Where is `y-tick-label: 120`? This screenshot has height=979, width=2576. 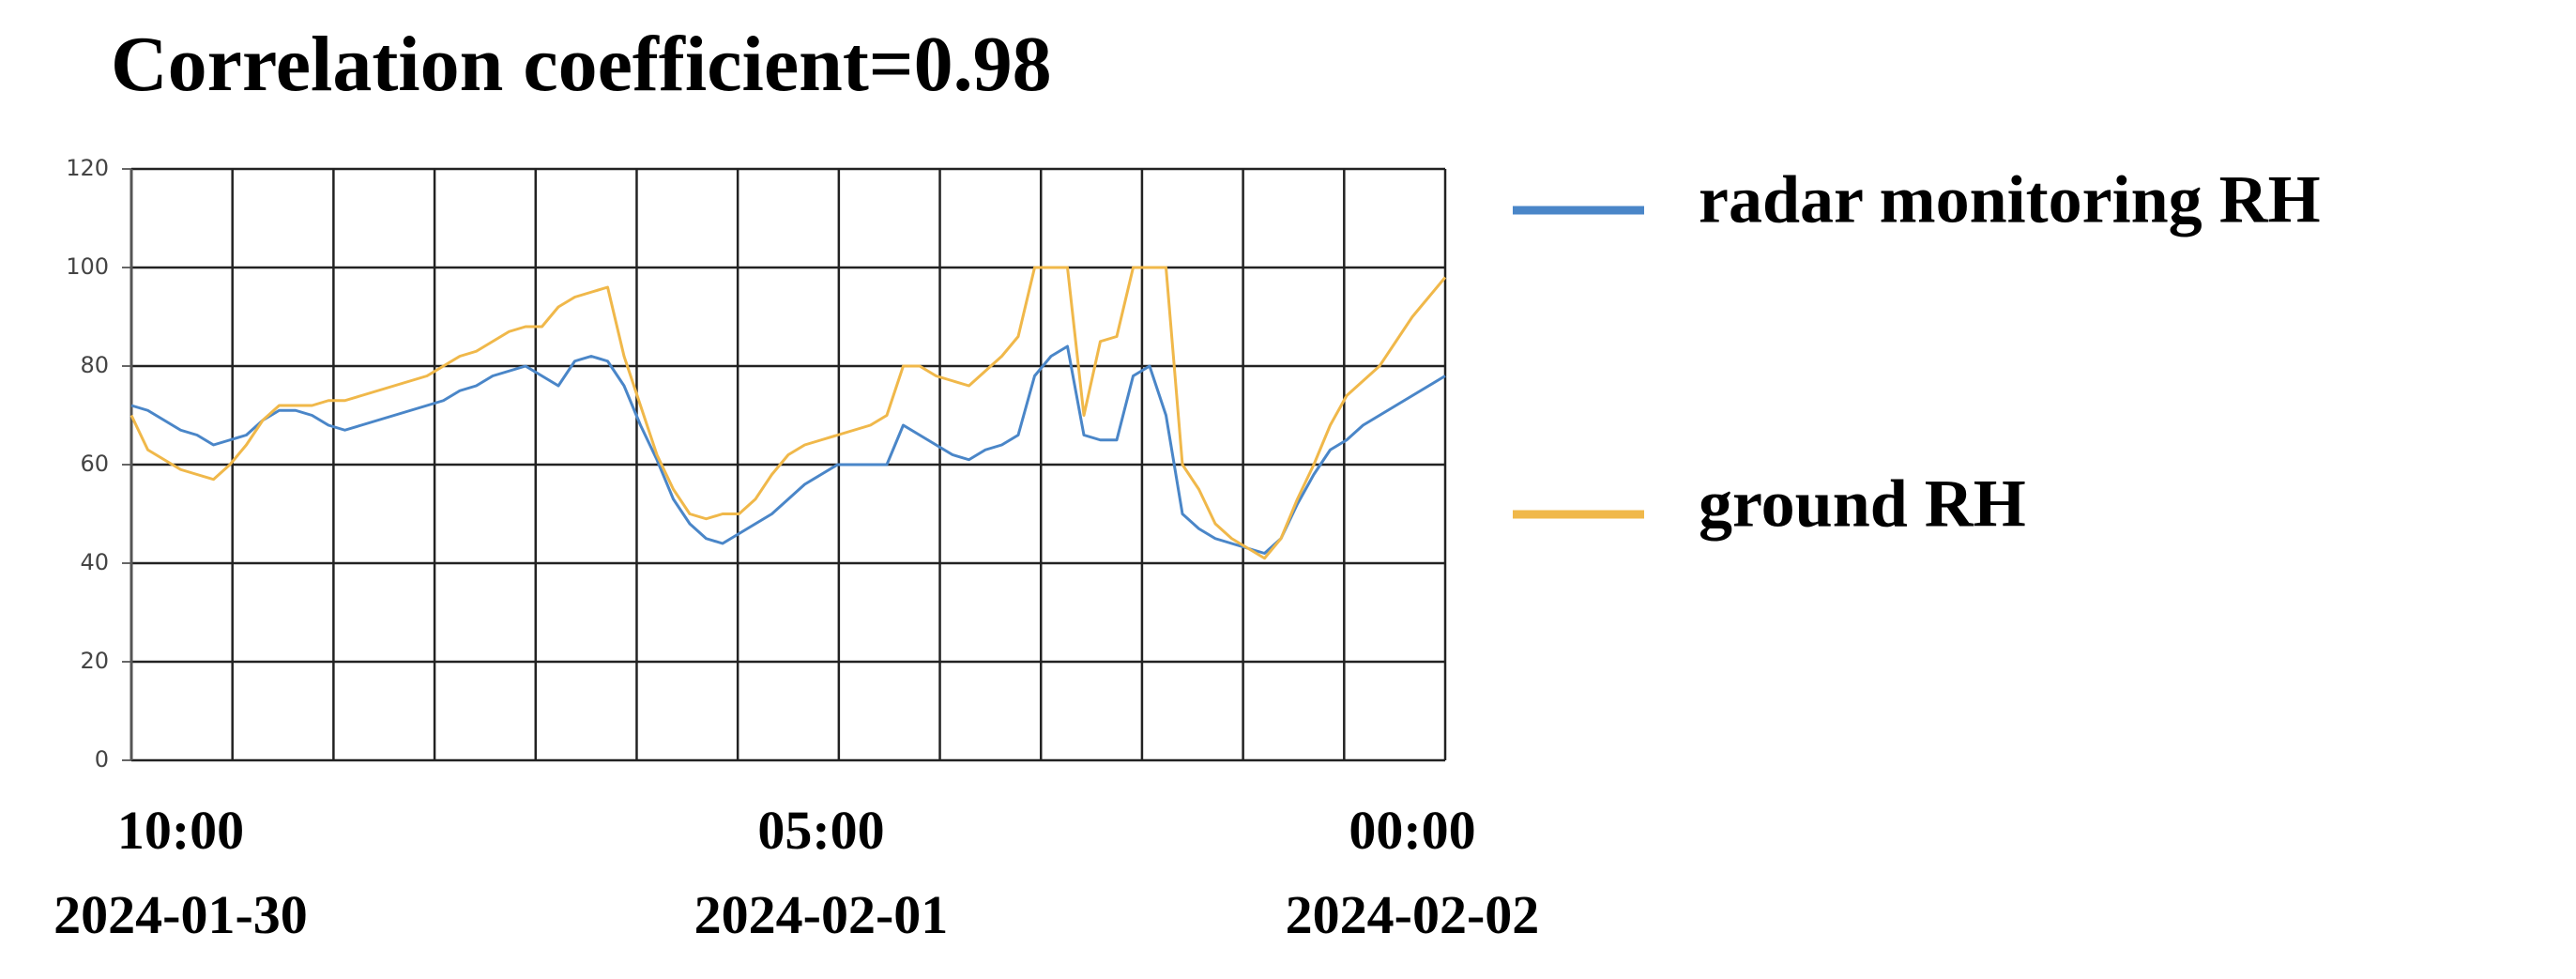 y-tick-label: 120 is located at coordinates (87, 168).